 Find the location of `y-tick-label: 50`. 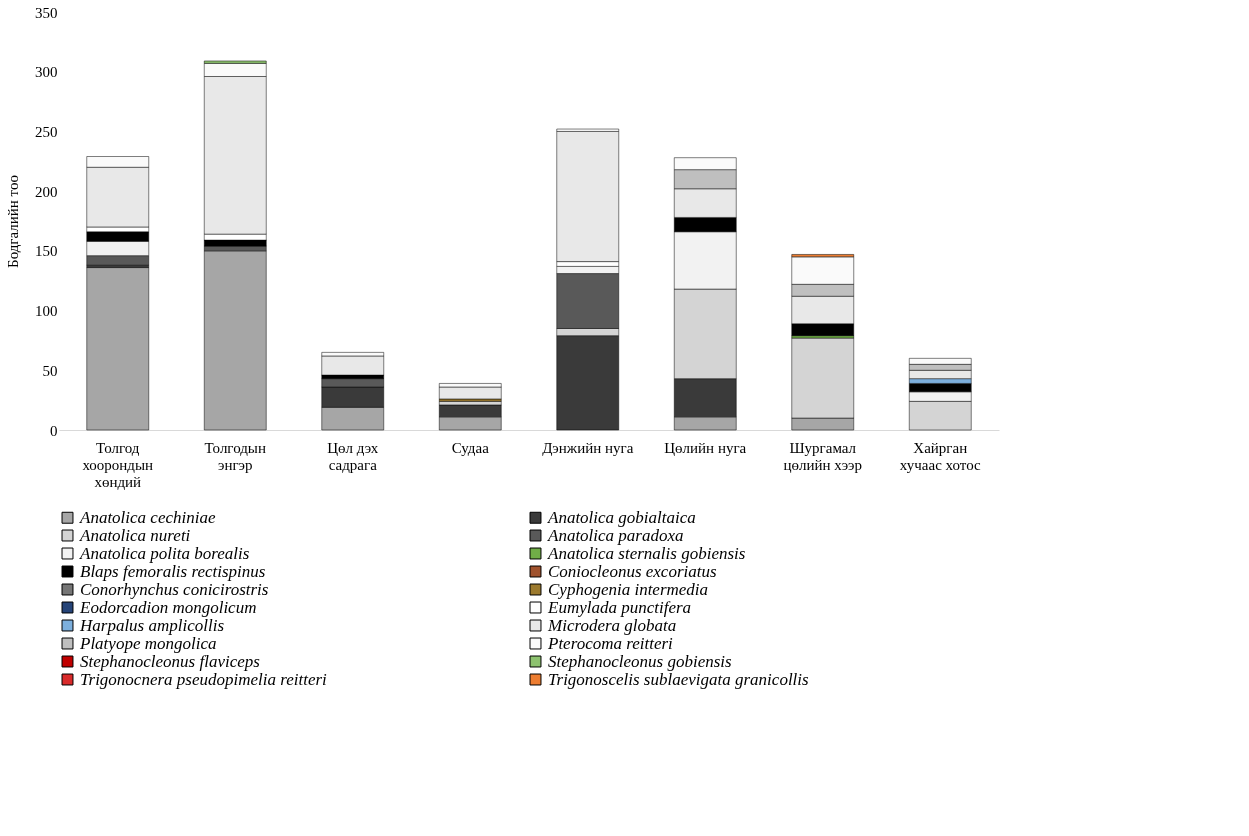

y-tick-label: 50 is located at coordinates (50, 370).